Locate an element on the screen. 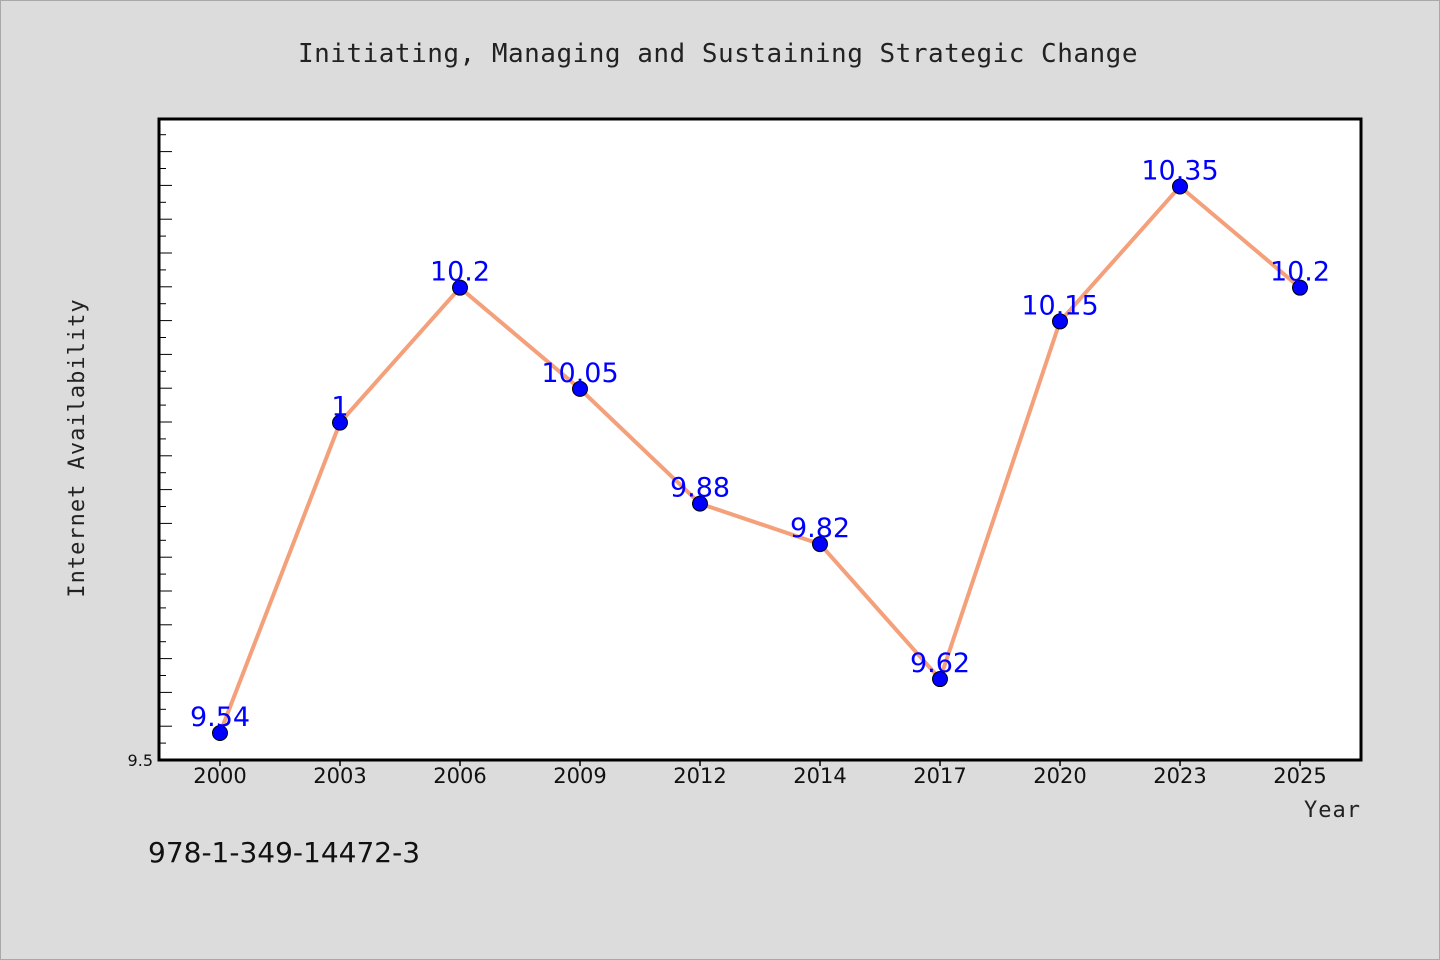 The height and width of the screenshot is (960, 1440). x-tick-label: 2000 is located at coordinates (219, 776).